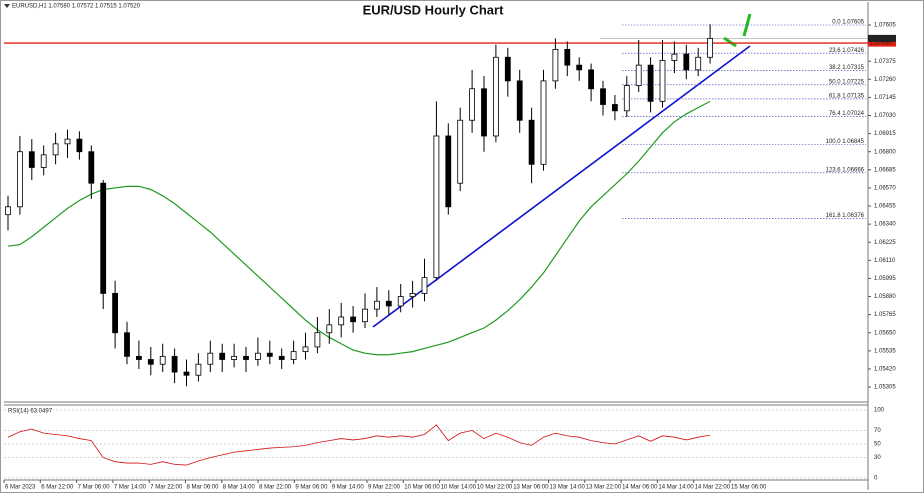 The image size is (924, 493). What do you see at coordinates (531, 488) in the screenshot?
I see `x-tick-label: 13 Mar 06:00` at bounding box center [531, 488].